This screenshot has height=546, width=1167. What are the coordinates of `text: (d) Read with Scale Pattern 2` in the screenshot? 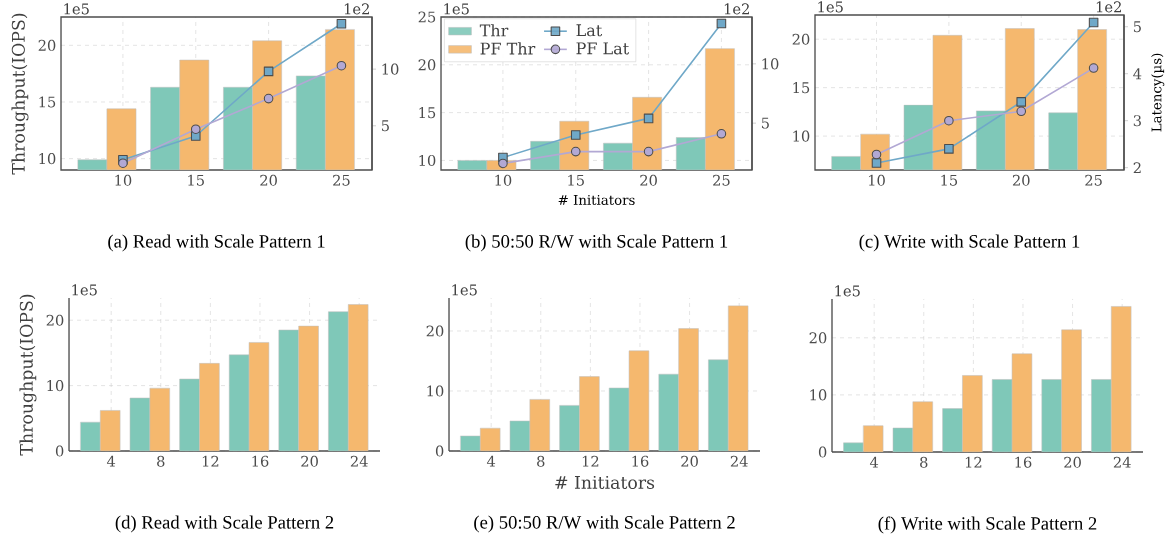 It's located at (224, 524).